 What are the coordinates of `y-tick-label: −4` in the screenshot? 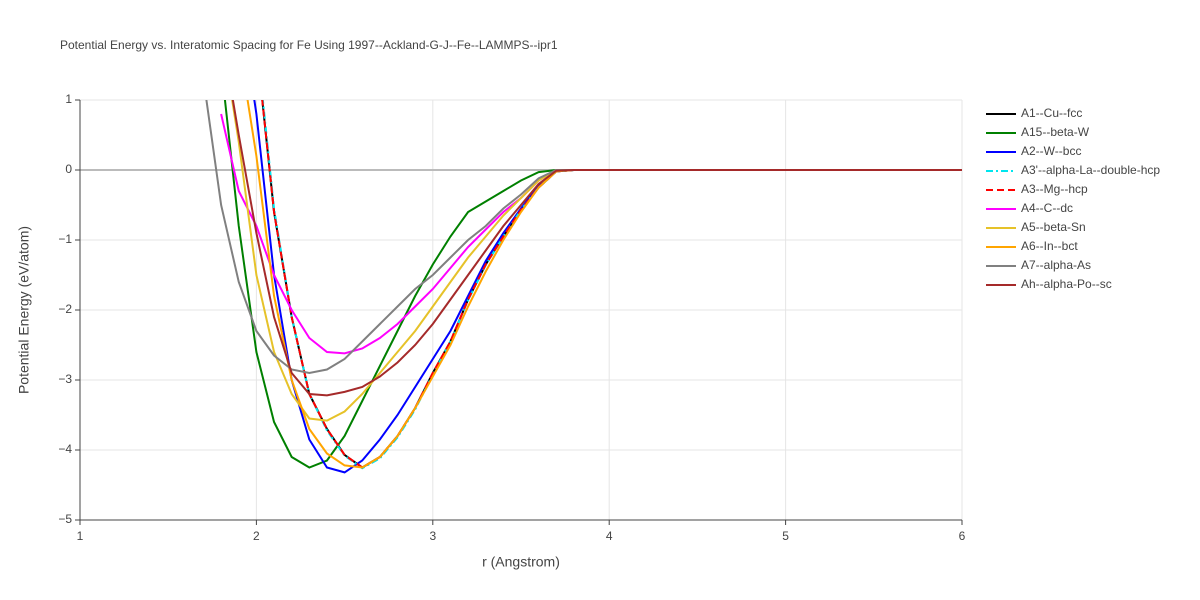 It's located at (65, 449).